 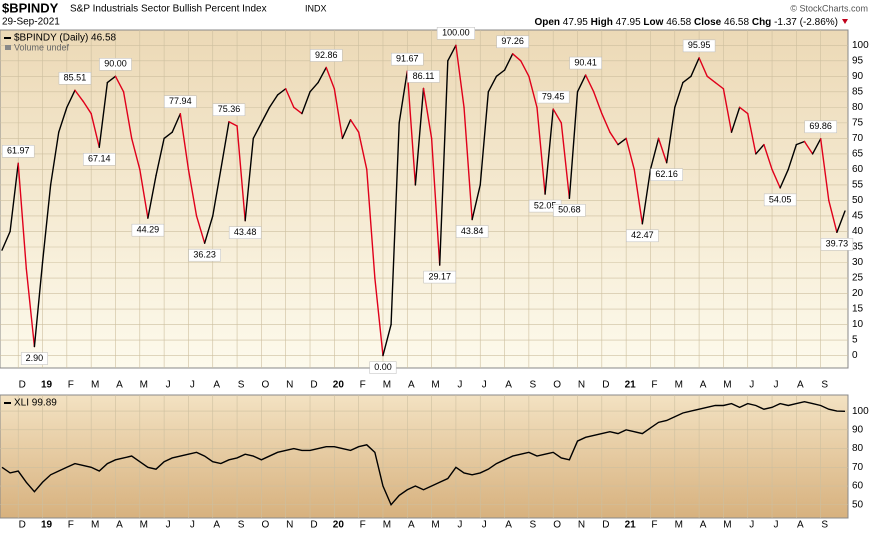 I want to click on data-label: 43.48, so click(x=245, y=232).